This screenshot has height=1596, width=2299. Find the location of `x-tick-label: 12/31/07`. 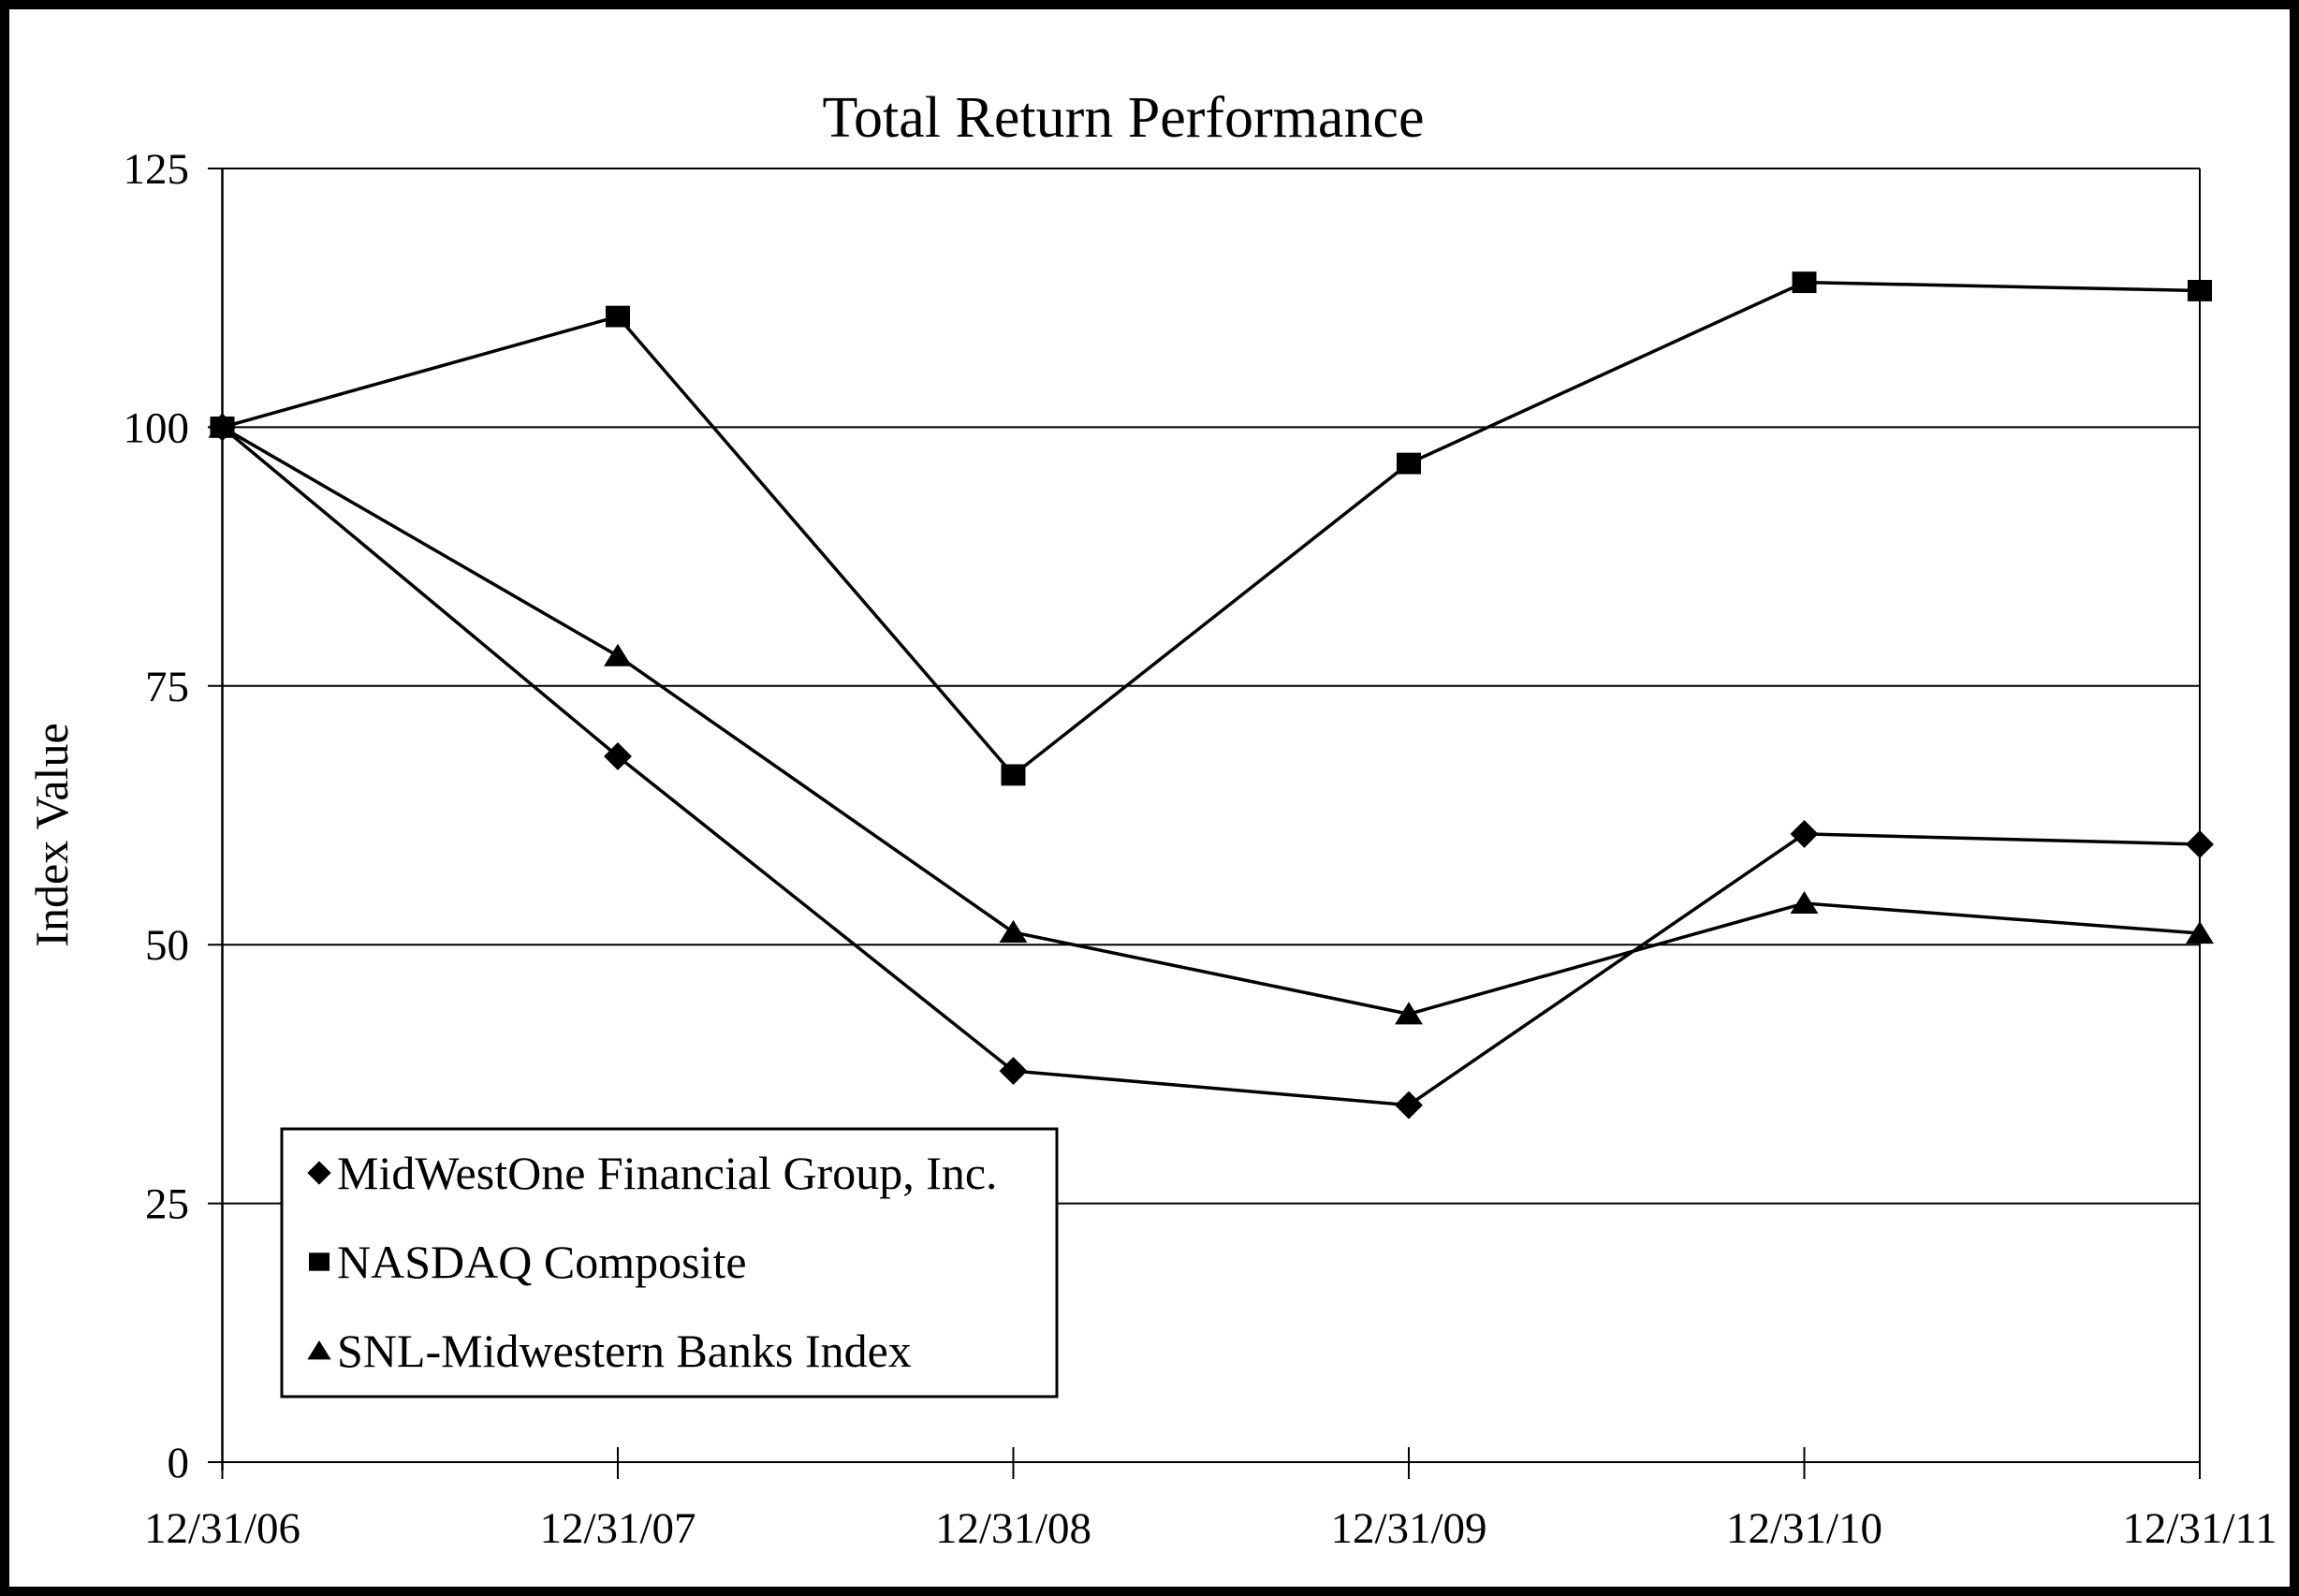

x-tick-label: 12/31/07 is located at coordinates (617, 1528).